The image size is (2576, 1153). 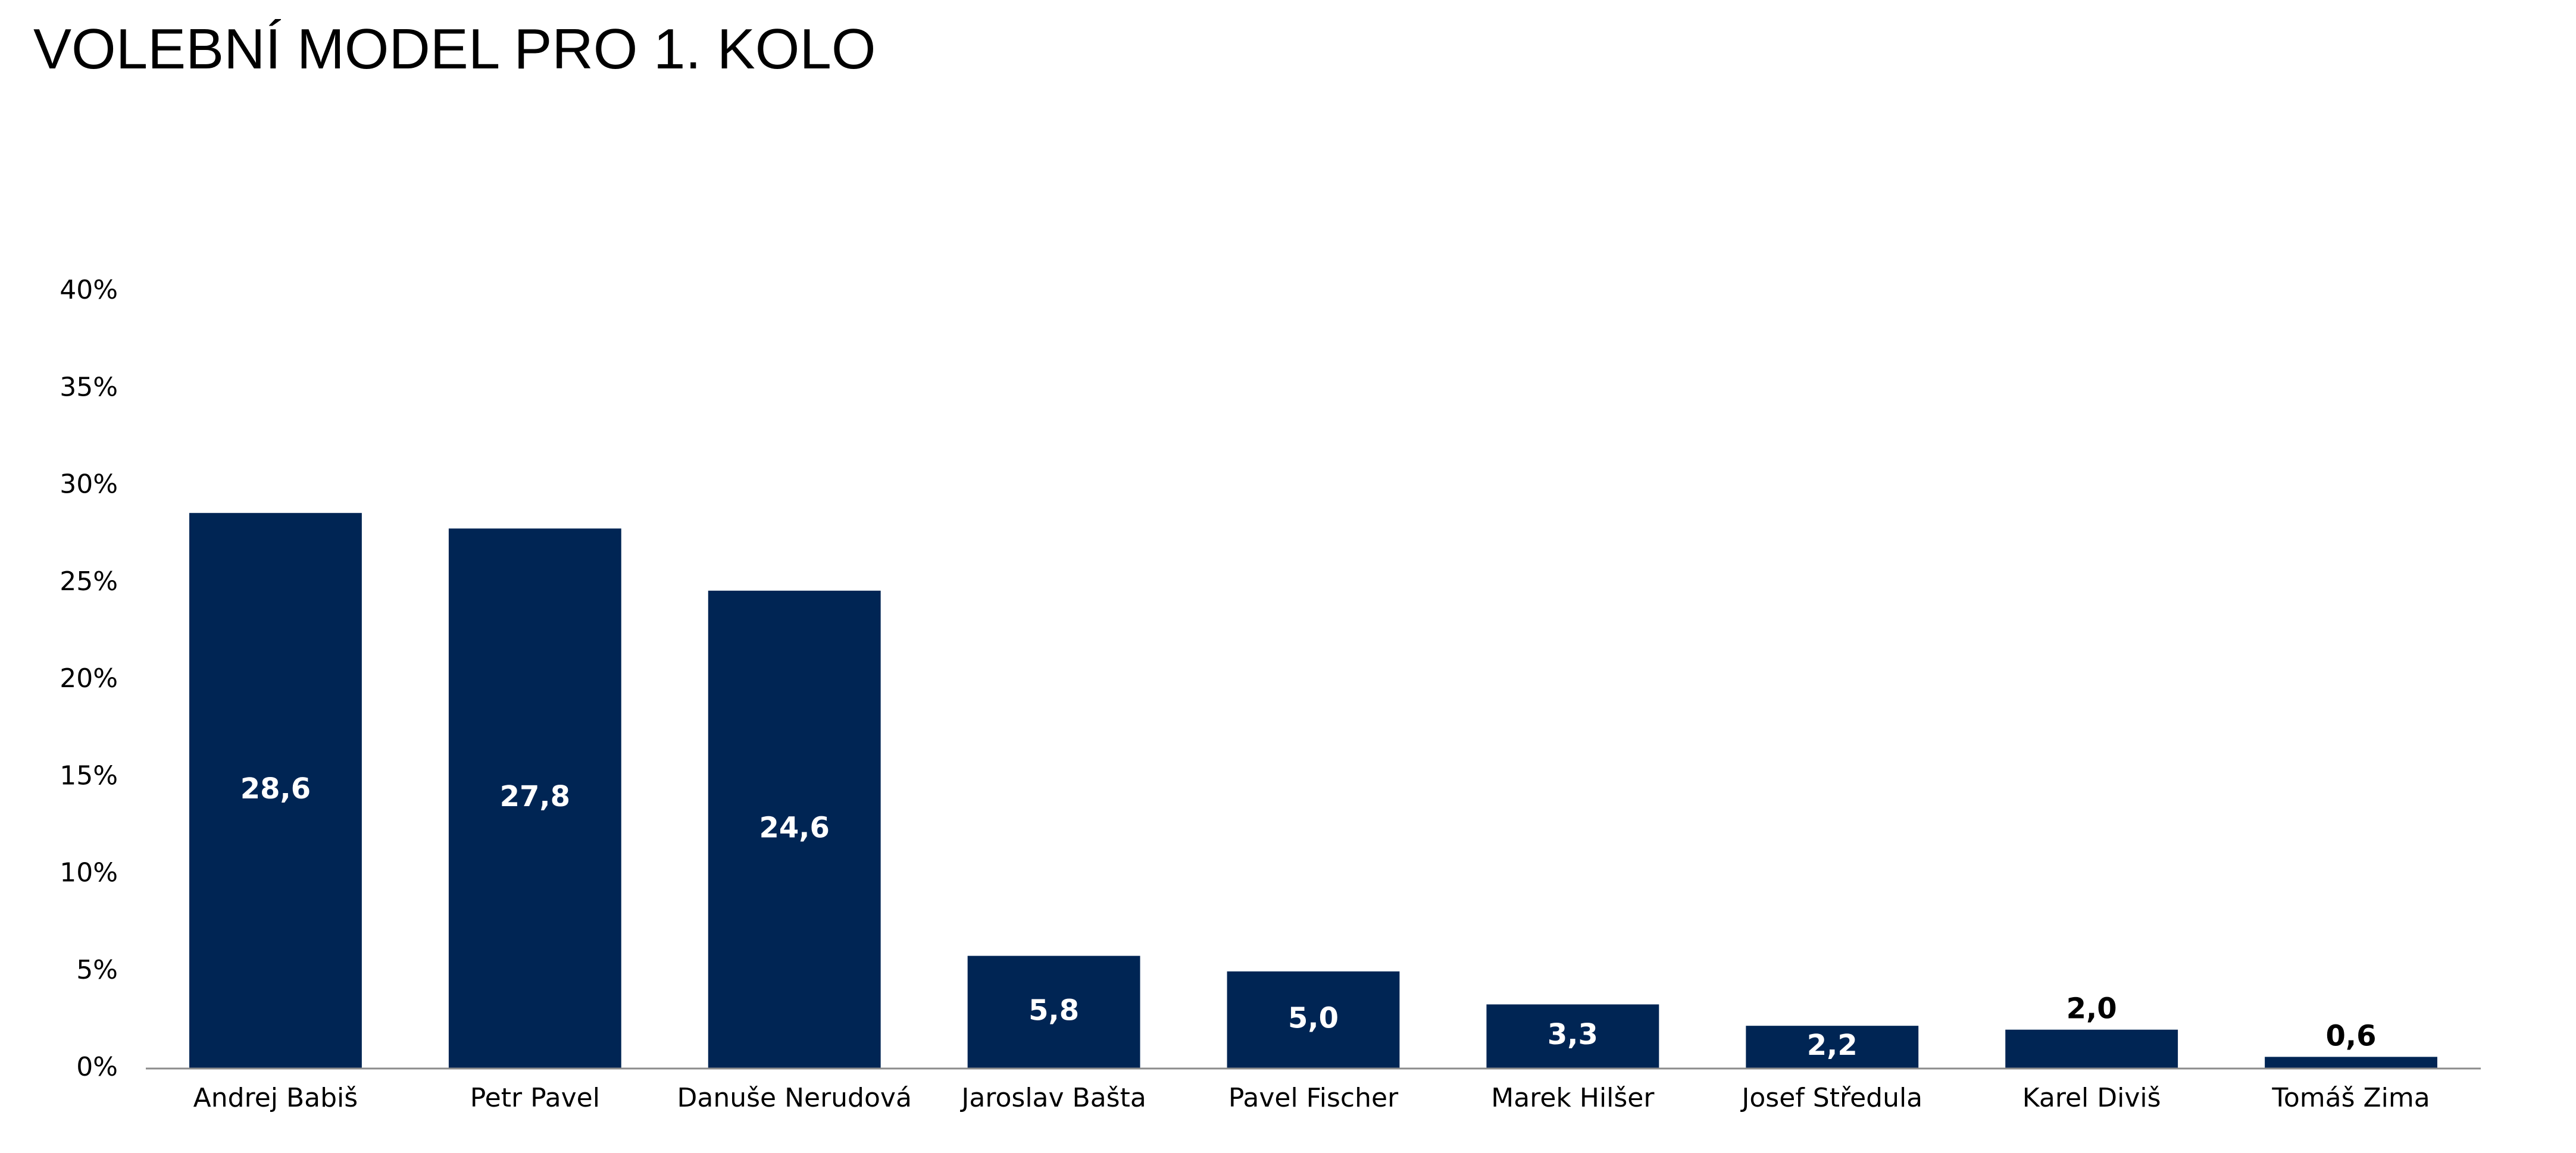 I want to click on x-category-label: Andrej Babiš, so click(x=275, y=1098).